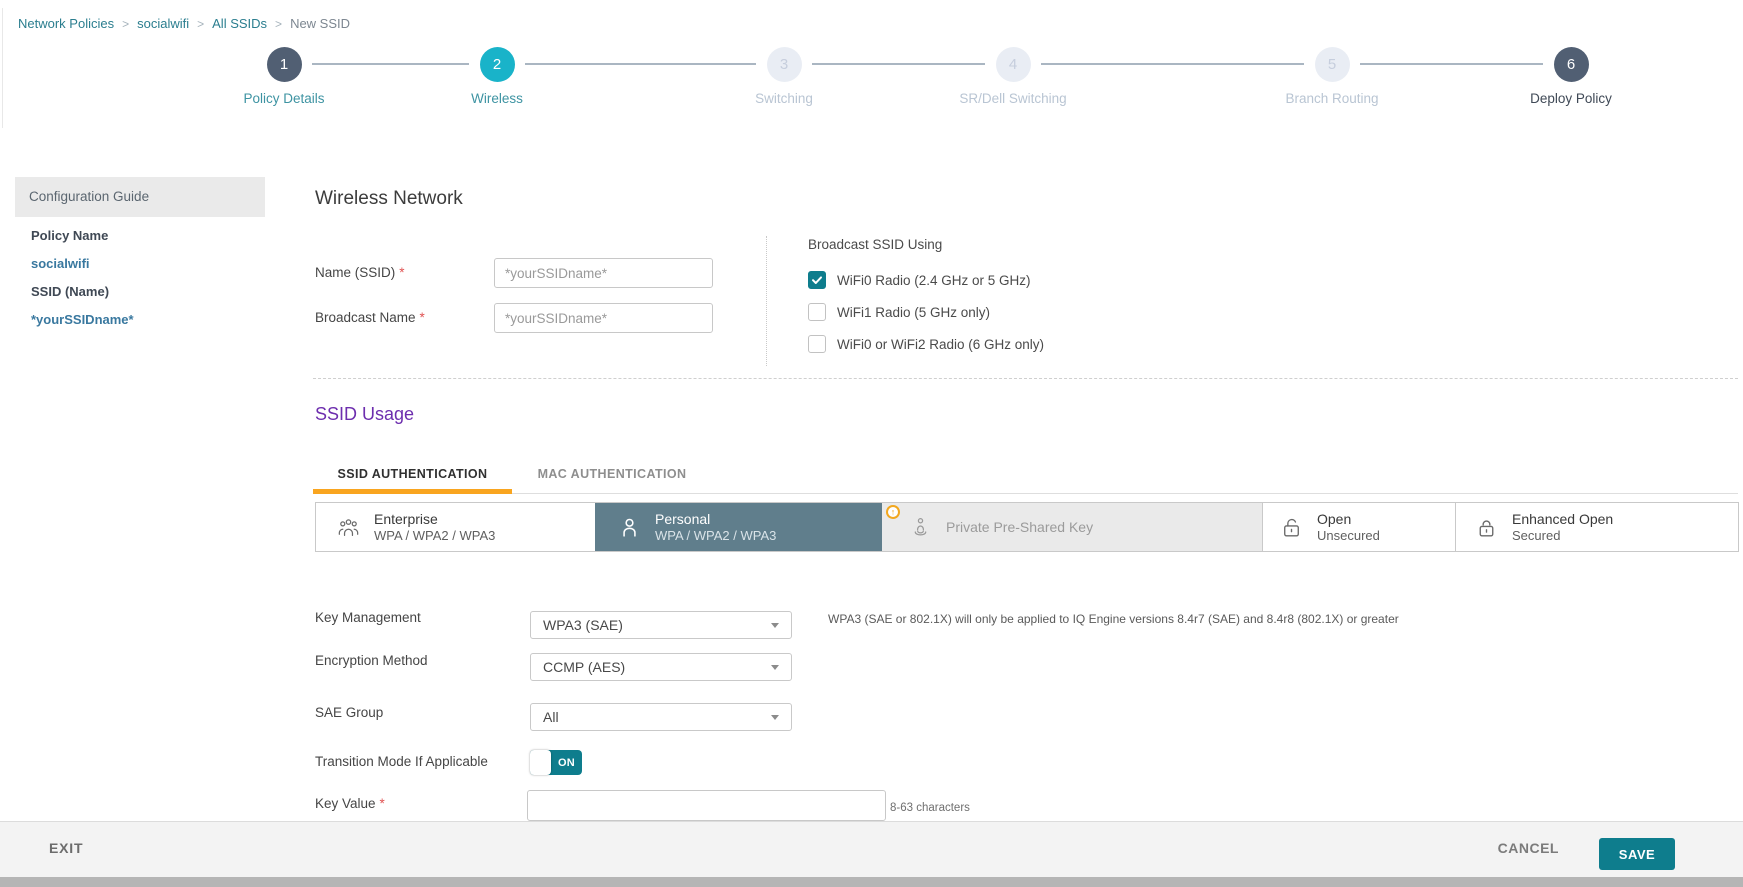 This screenshot has height=887, width=1743. What do you see at coordinates (914, 312) in the screenshot?
I see `checkbox-label: WiFi1 Radio (5 GHz only)` at bounding box center [914, 312].